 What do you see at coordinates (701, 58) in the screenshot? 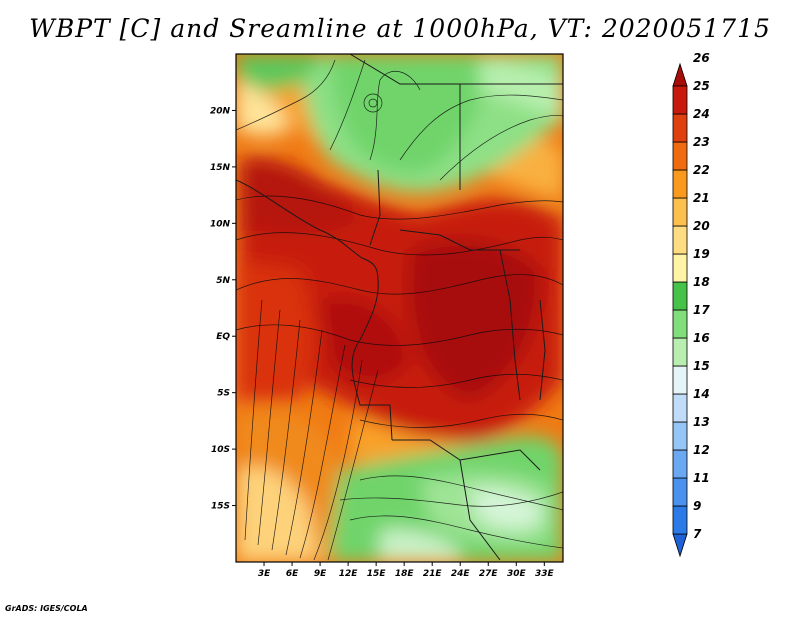
I see `colorbar-label: 26` at bounding box center [701, 58].